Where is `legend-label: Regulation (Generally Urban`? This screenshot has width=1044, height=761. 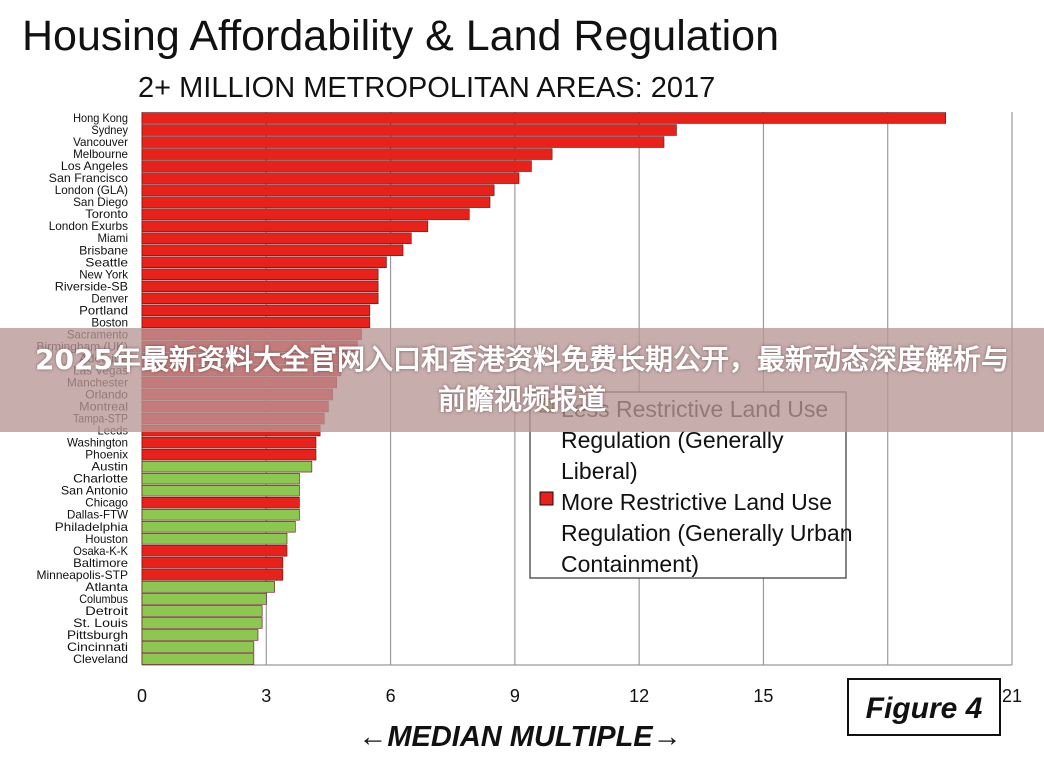
legend-label: Regulation (Generally Urban is located at coordinates (707, 533).